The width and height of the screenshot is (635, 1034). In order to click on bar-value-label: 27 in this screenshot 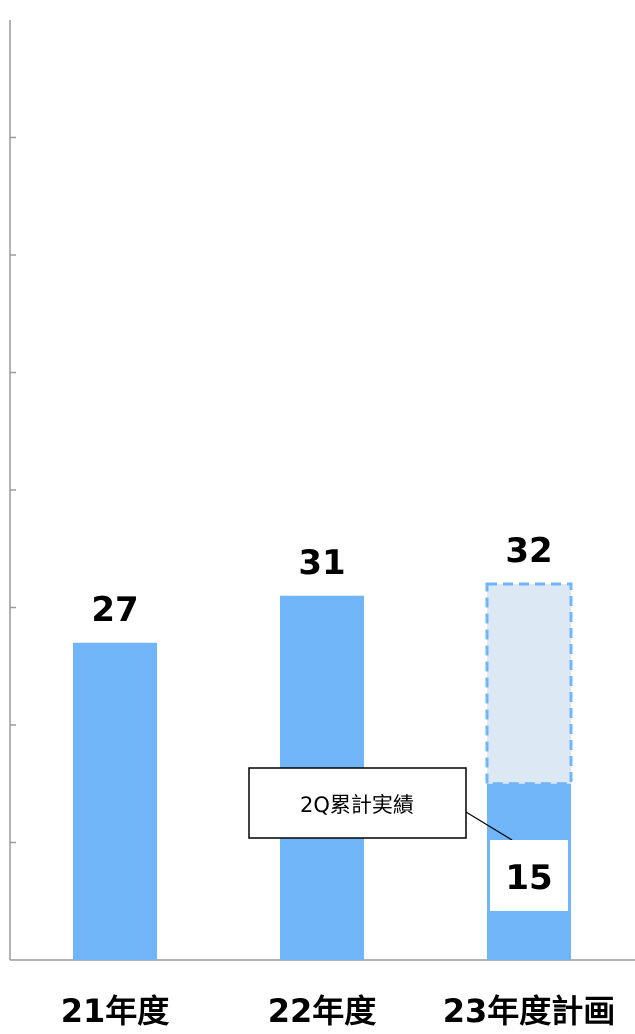, I will do `click(114, 610)`.